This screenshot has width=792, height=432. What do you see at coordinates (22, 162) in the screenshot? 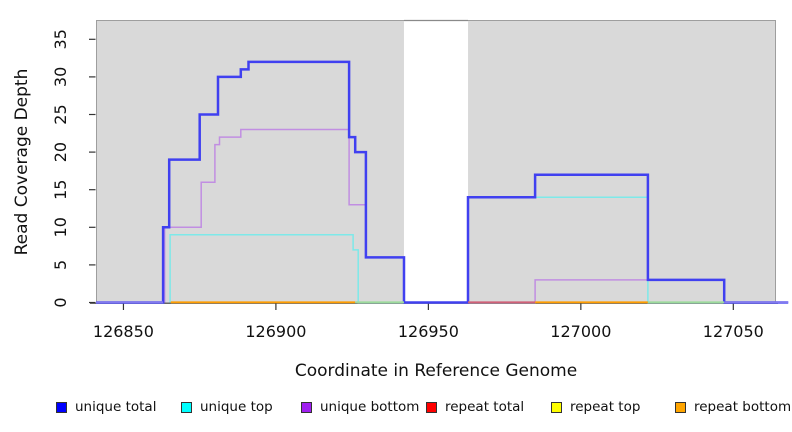
I see `y-axis-title: Read Coverage Depth` at bounding box center [22, 162].